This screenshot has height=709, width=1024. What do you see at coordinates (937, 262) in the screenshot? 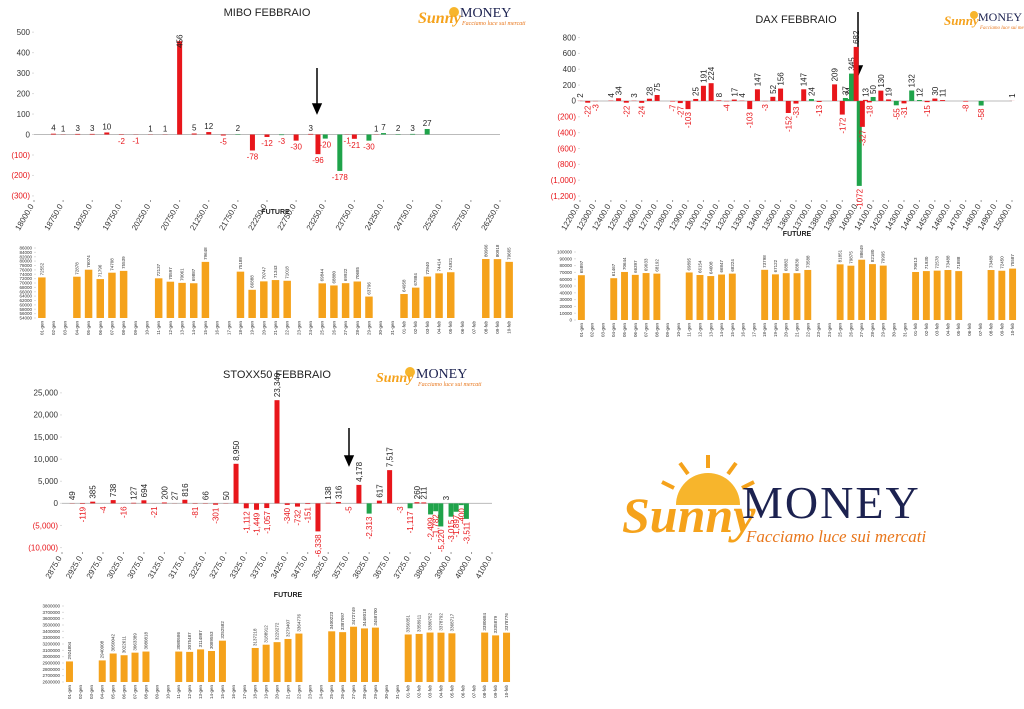
I see `data-label: 72578` at bounding box center [937, 262].